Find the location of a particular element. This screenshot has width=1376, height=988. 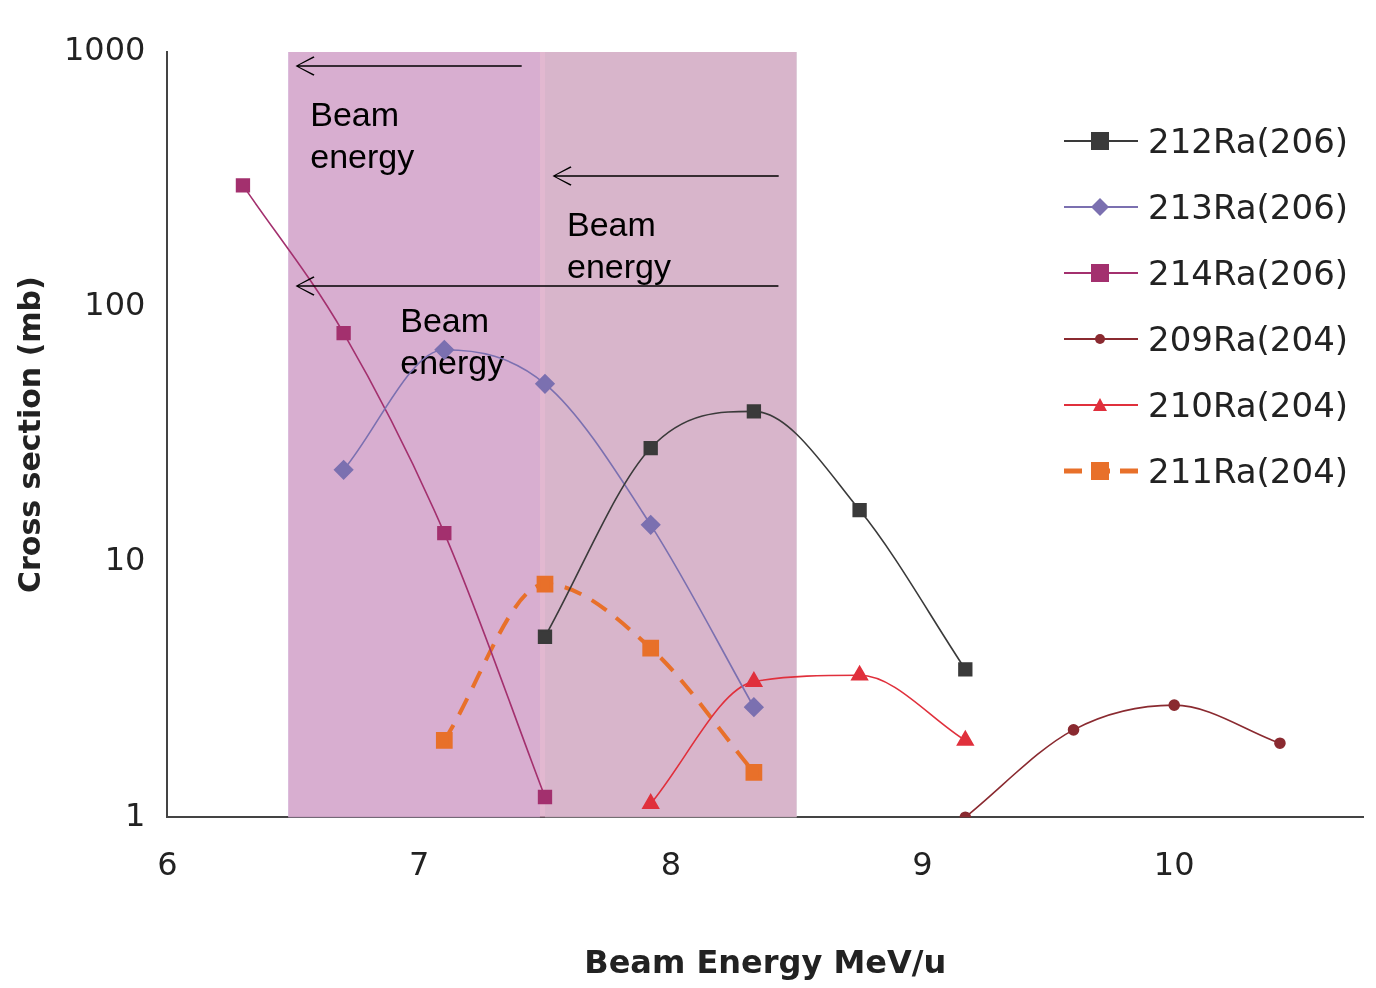

x-axis-title: Beam Energy MeV/u is located at coordinates (765, 962).